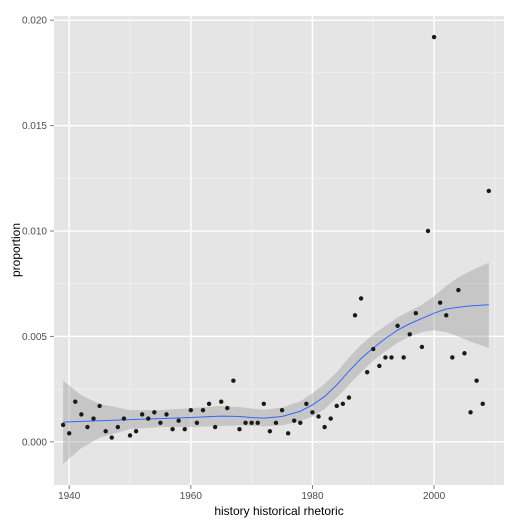 The image size is (525, 525). Describe the element at coordinates (34, 21) in the screenshot. I see `y-tick-label: 0.020` at that location.